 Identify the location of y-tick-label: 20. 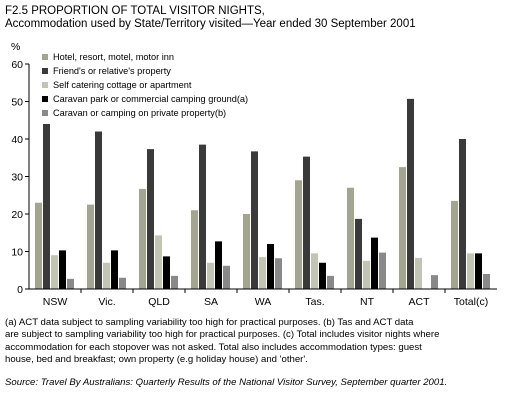
(17, 215).